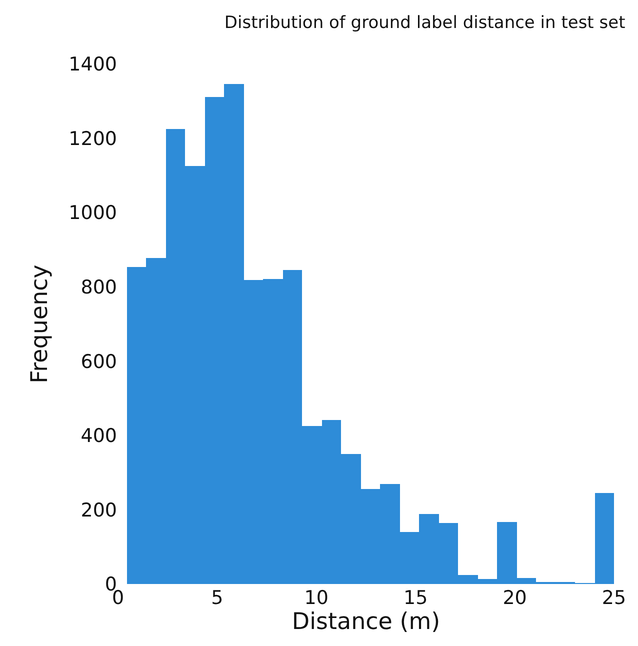 This screenshot has width=638, height=646. I want to click on y-tick-label: 200, so click(98, 510).